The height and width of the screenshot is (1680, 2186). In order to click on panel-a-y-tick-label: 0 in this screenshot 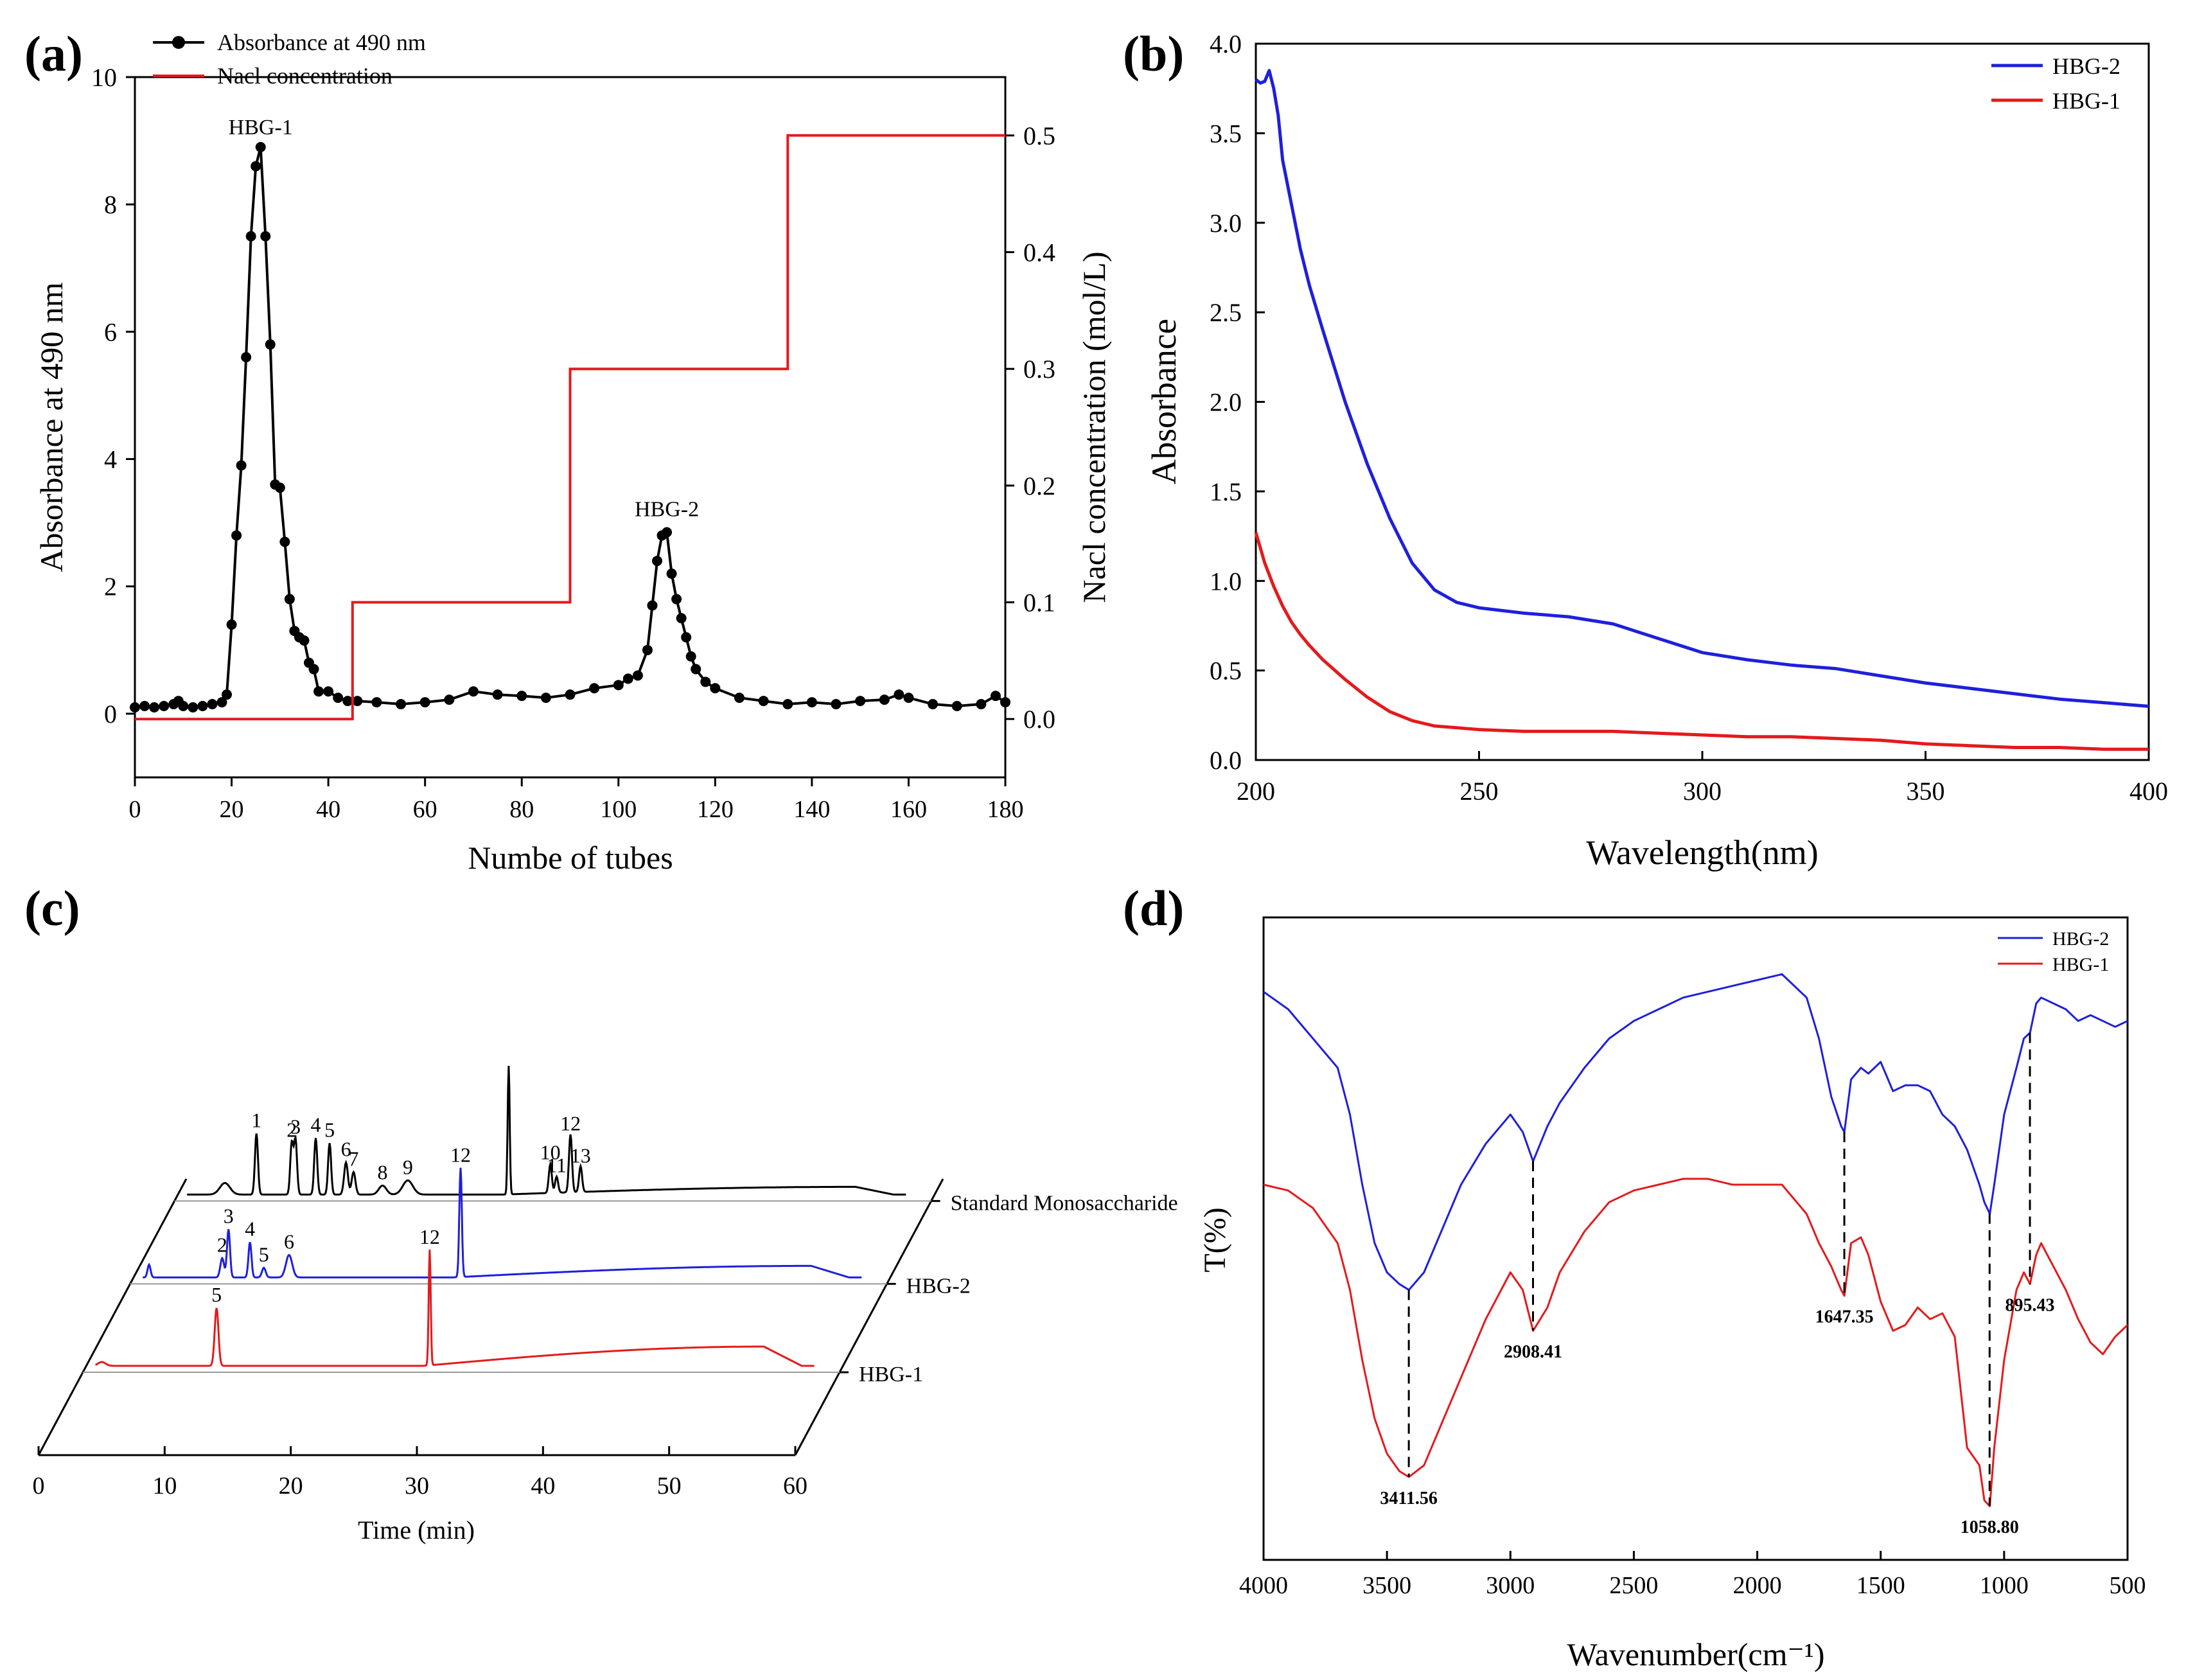, I will do `click(110, 714)`.